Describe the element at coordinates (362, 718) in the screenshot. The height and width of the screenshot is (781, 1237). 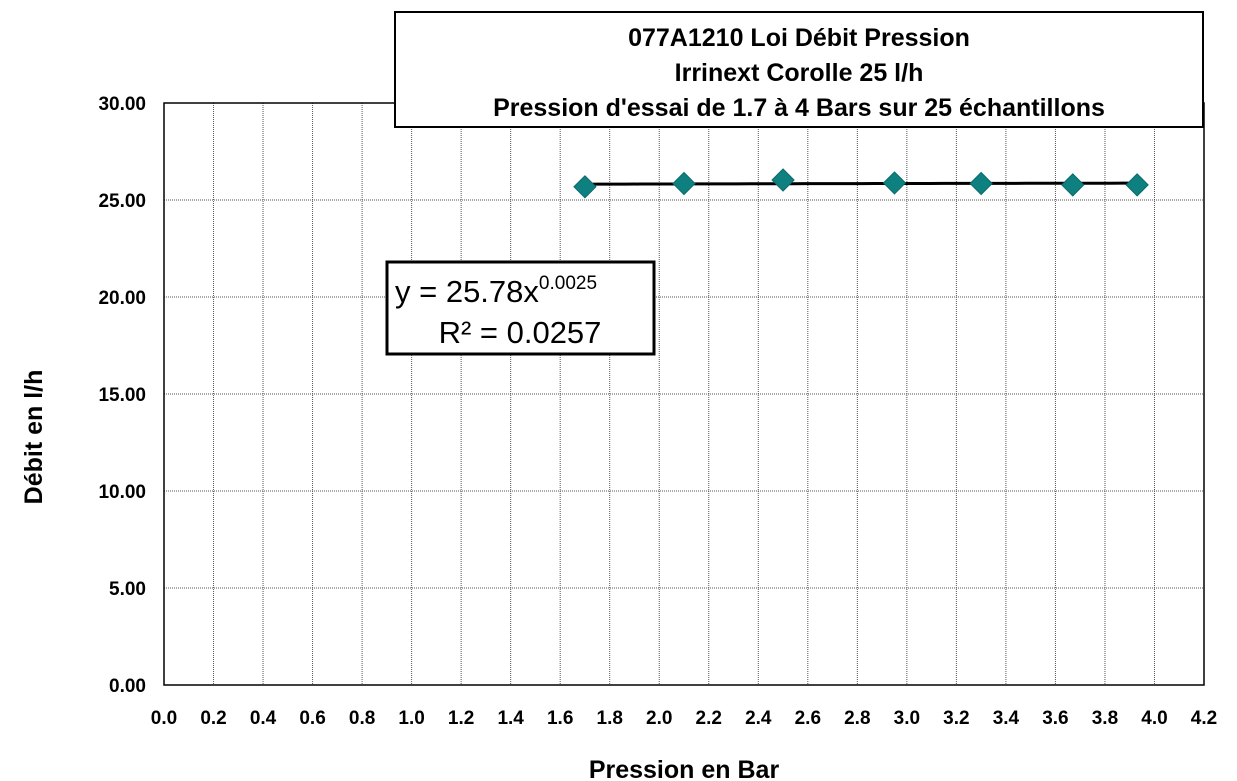
I see `x-tick-label: 0.8` at that location.